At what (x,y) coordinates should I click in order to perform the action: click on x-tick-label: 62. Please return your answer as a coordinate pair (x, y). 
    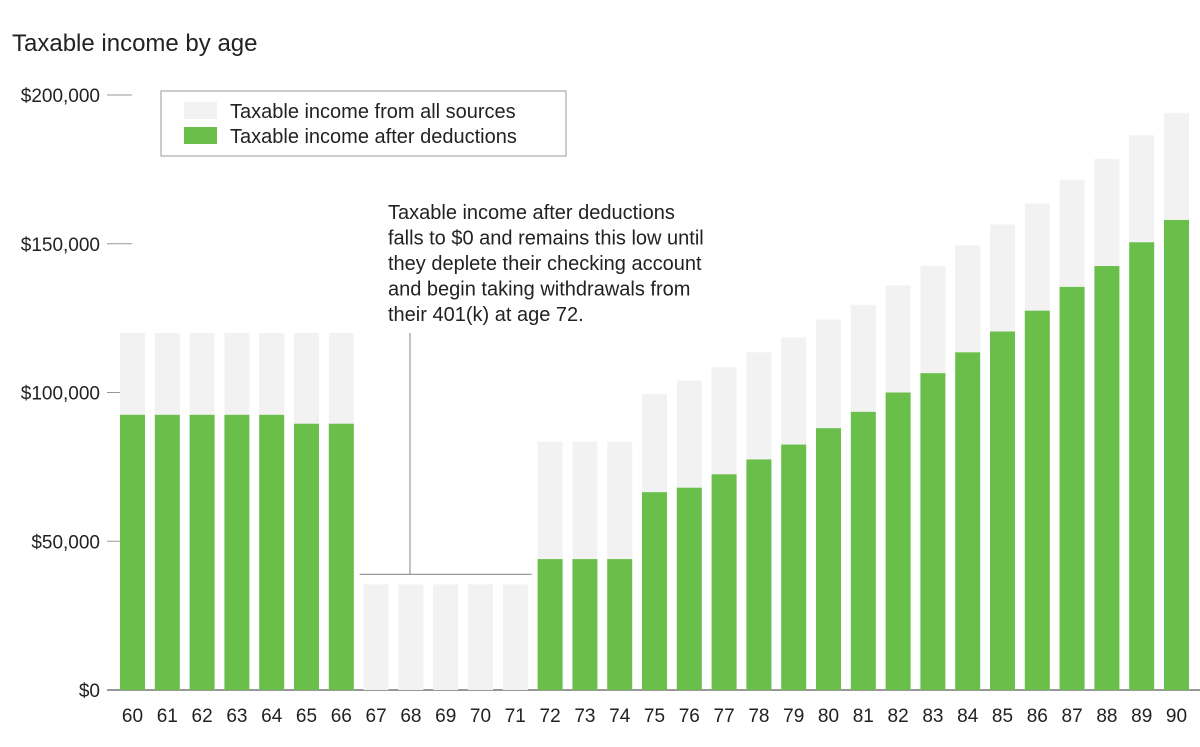
    Looking at the image, I should click on (202, 716).